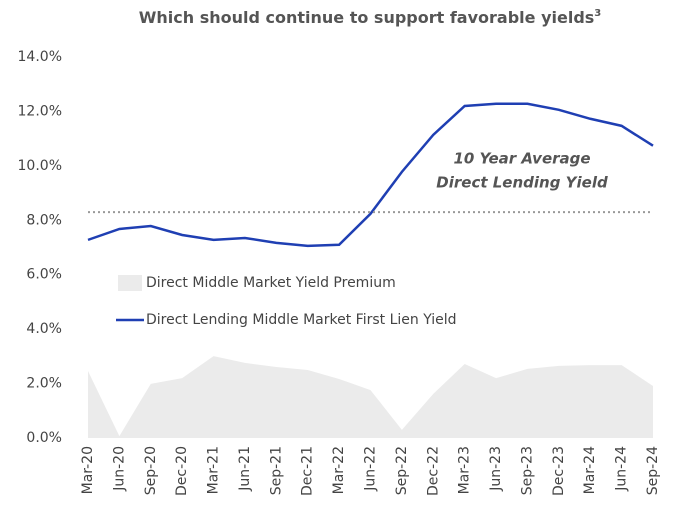 Image resolution: width=673 pixels, height=508 pixels. What do you see at coordinates (44, 438) in the screenshot?
I see `y-tick-label: 0.0%` at bounding box center [44, 438].